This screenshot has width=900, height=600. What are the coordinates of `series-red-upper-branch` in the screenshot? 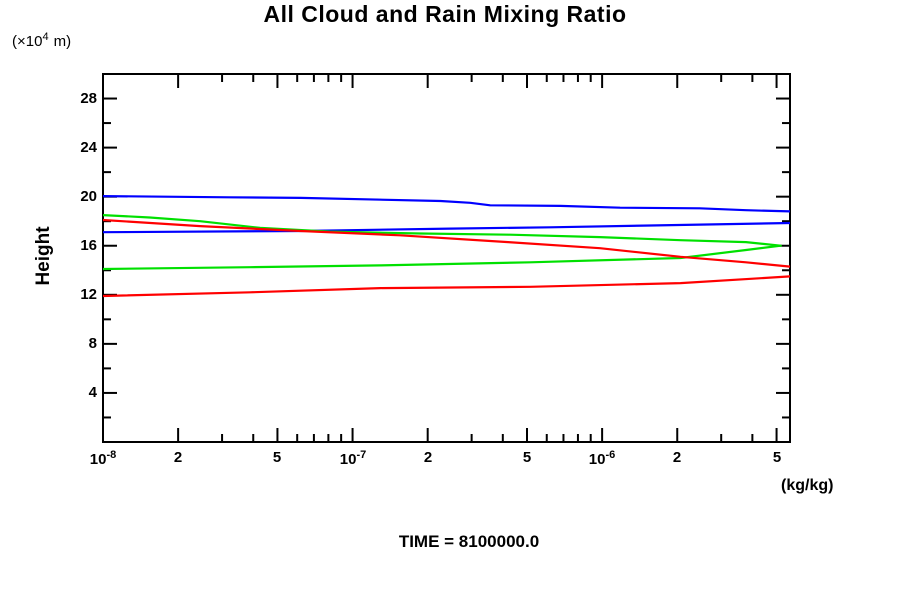 It's located at (446, 243).